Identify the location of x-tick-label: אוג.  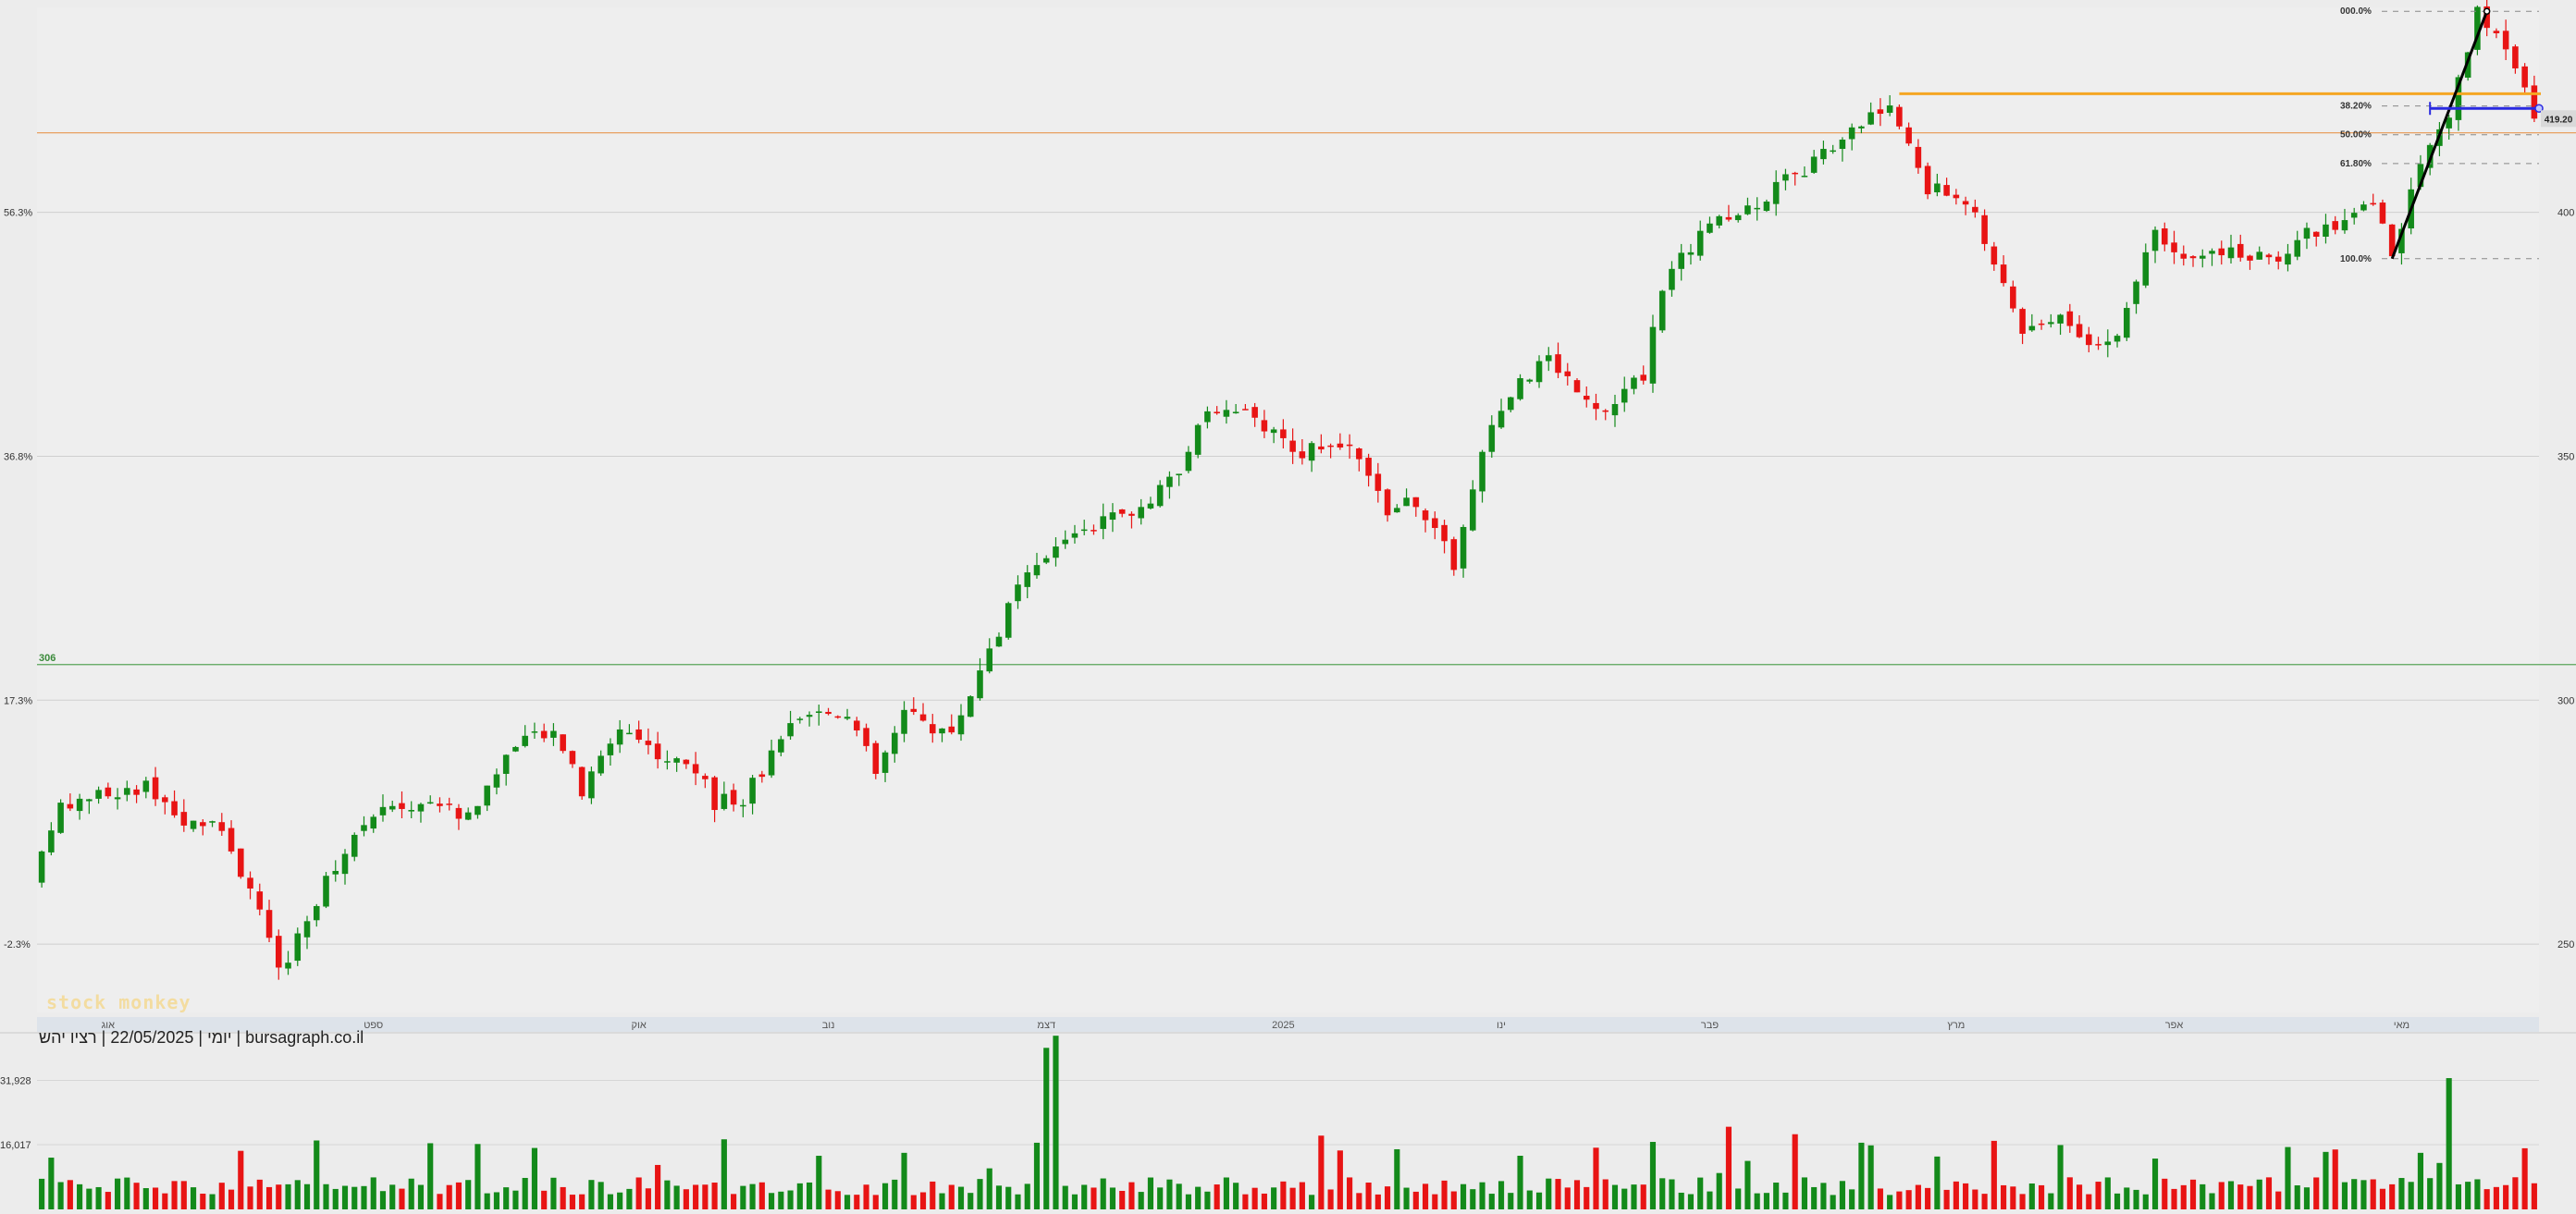
(109, 1025).